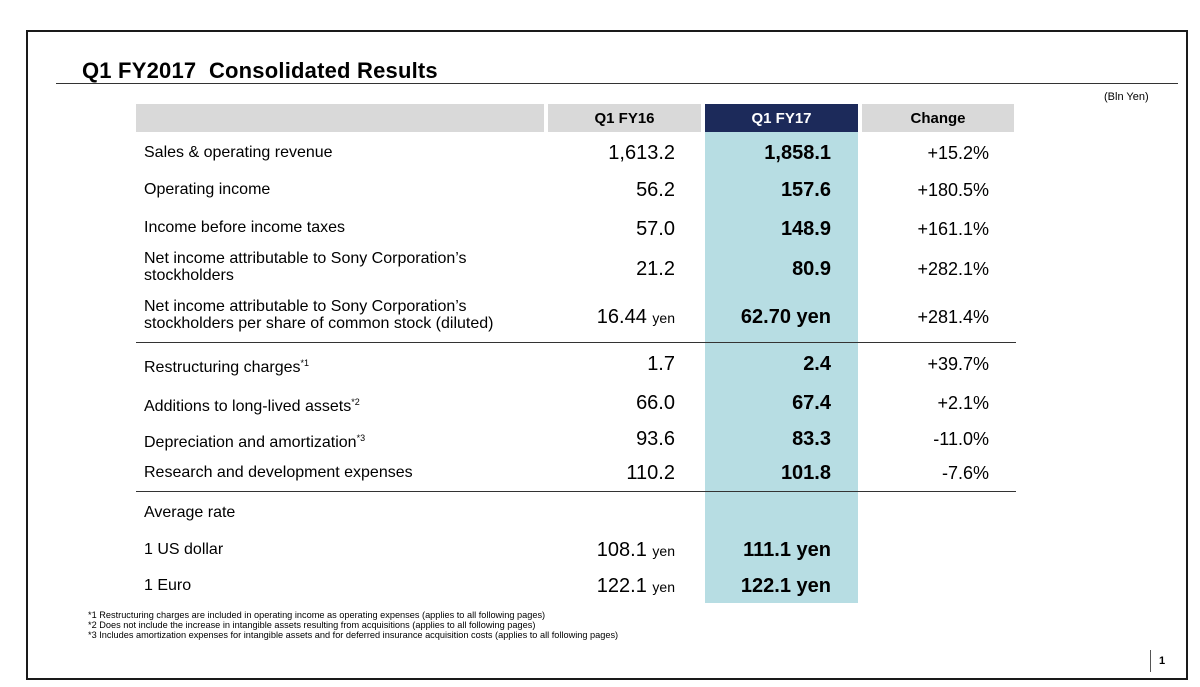 The image size is (1200, 687). What do you see at coordinates (621, 550) in the screenshot?
I see `value-prev-number: 108.1` at bounding box center [621, 550].